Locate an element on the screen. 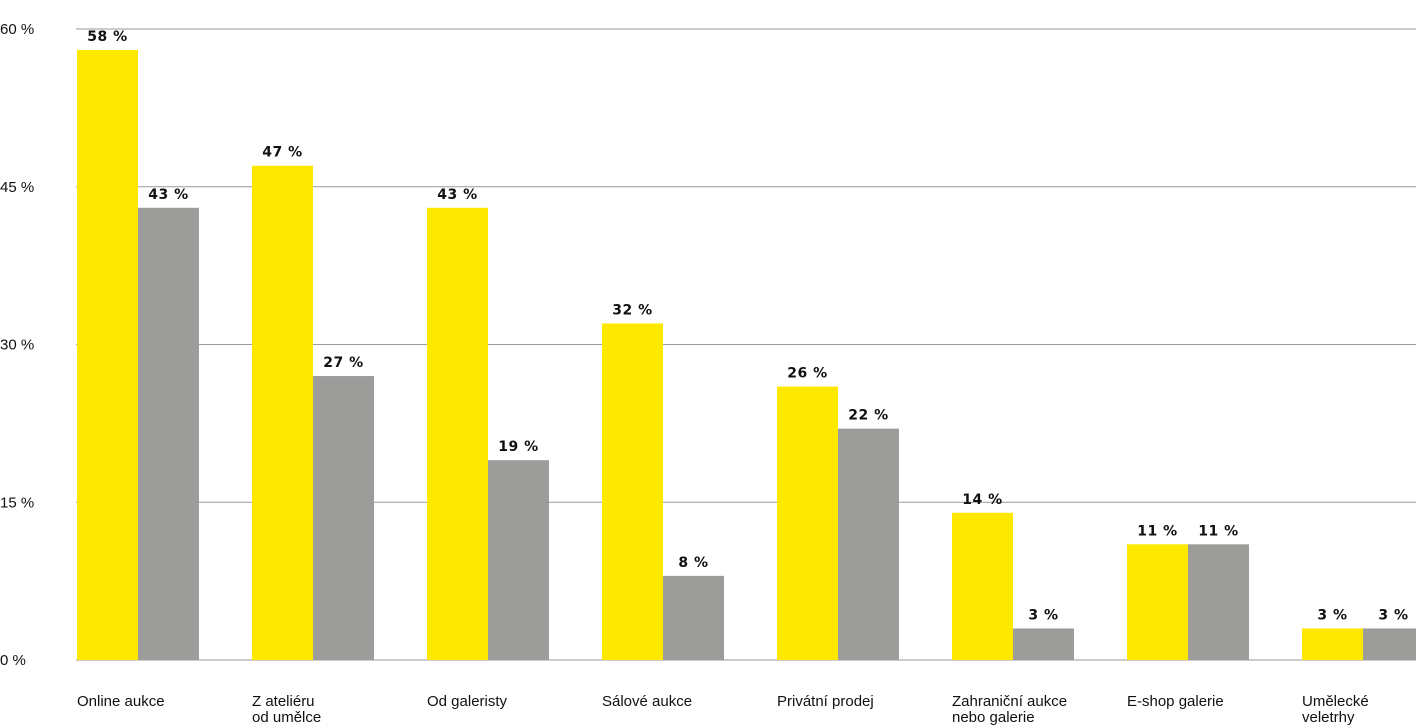 The height and width of the screenshot is (726, 1416). category-label: E-shop galerie is located at coordinates (1175, 701).